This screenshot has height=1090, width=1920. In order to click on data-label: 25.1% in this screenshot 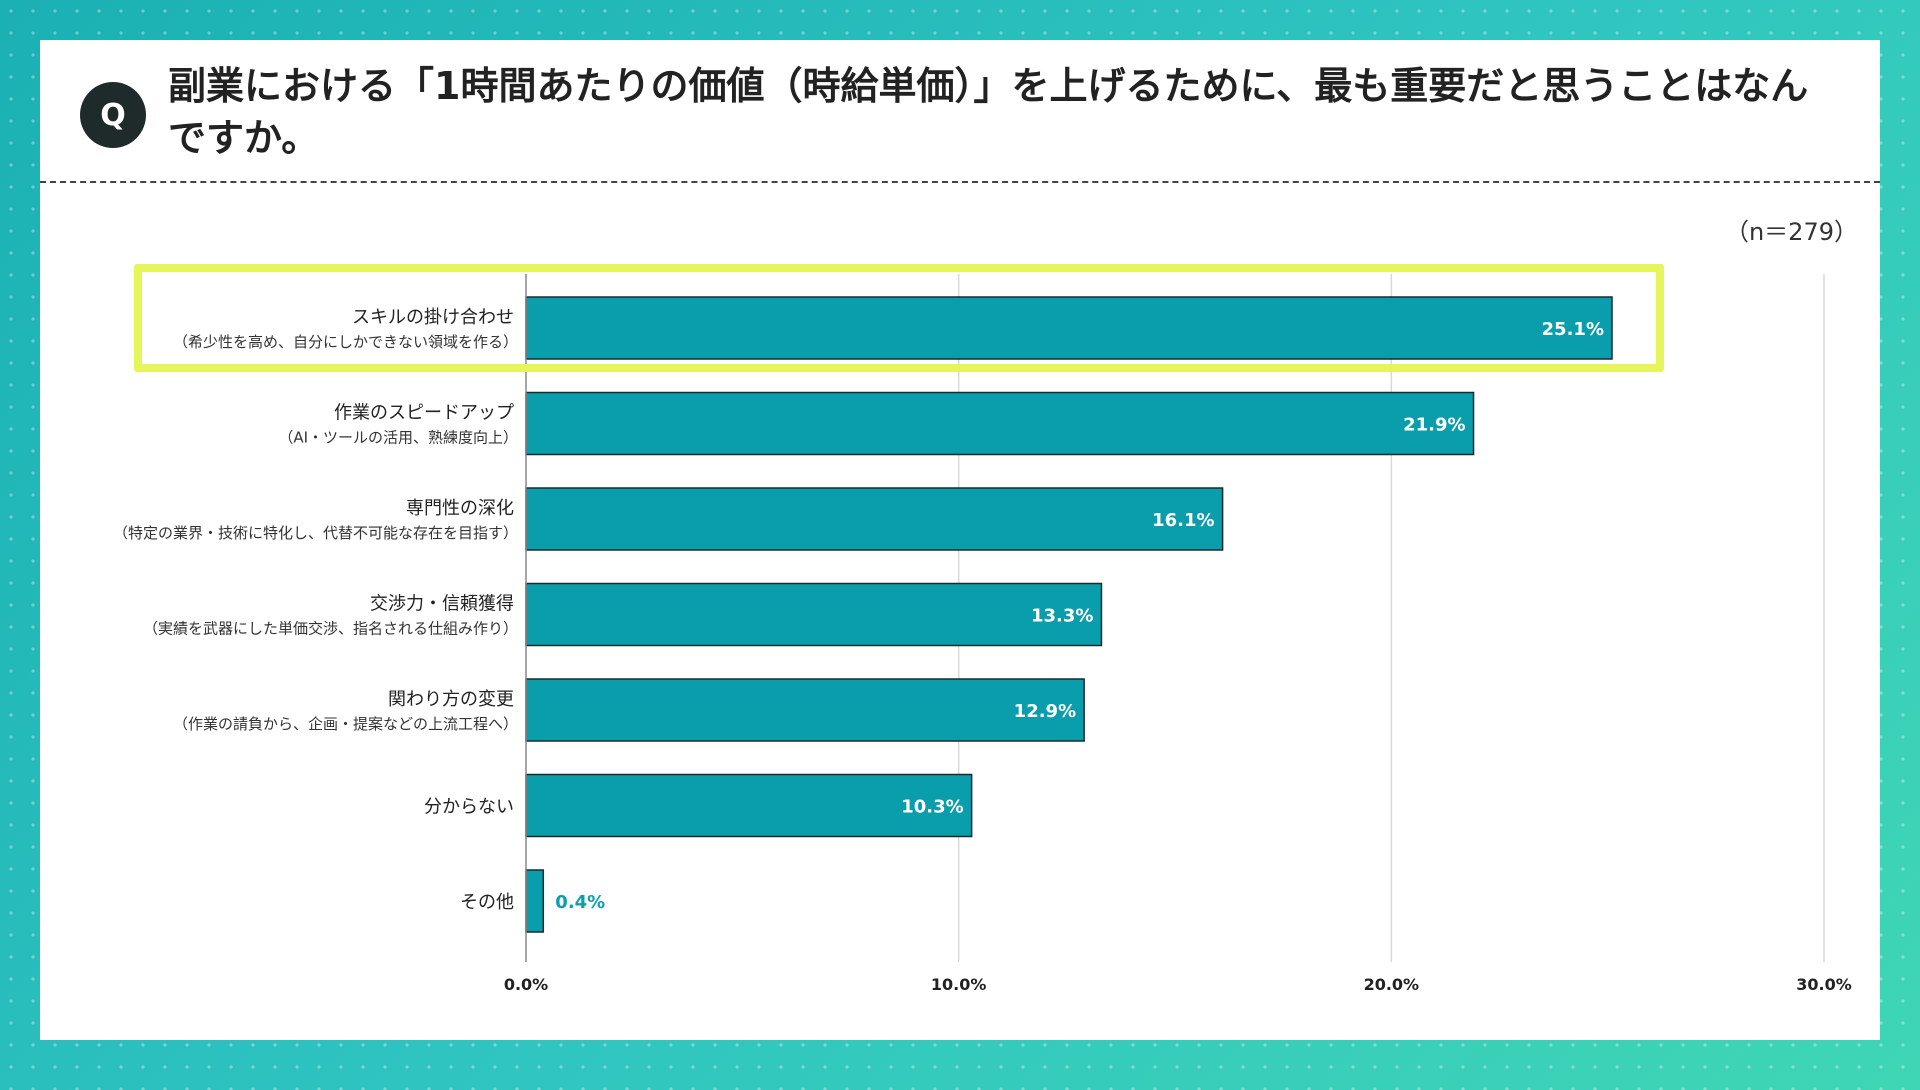, I will do `click(1573, 329)`.